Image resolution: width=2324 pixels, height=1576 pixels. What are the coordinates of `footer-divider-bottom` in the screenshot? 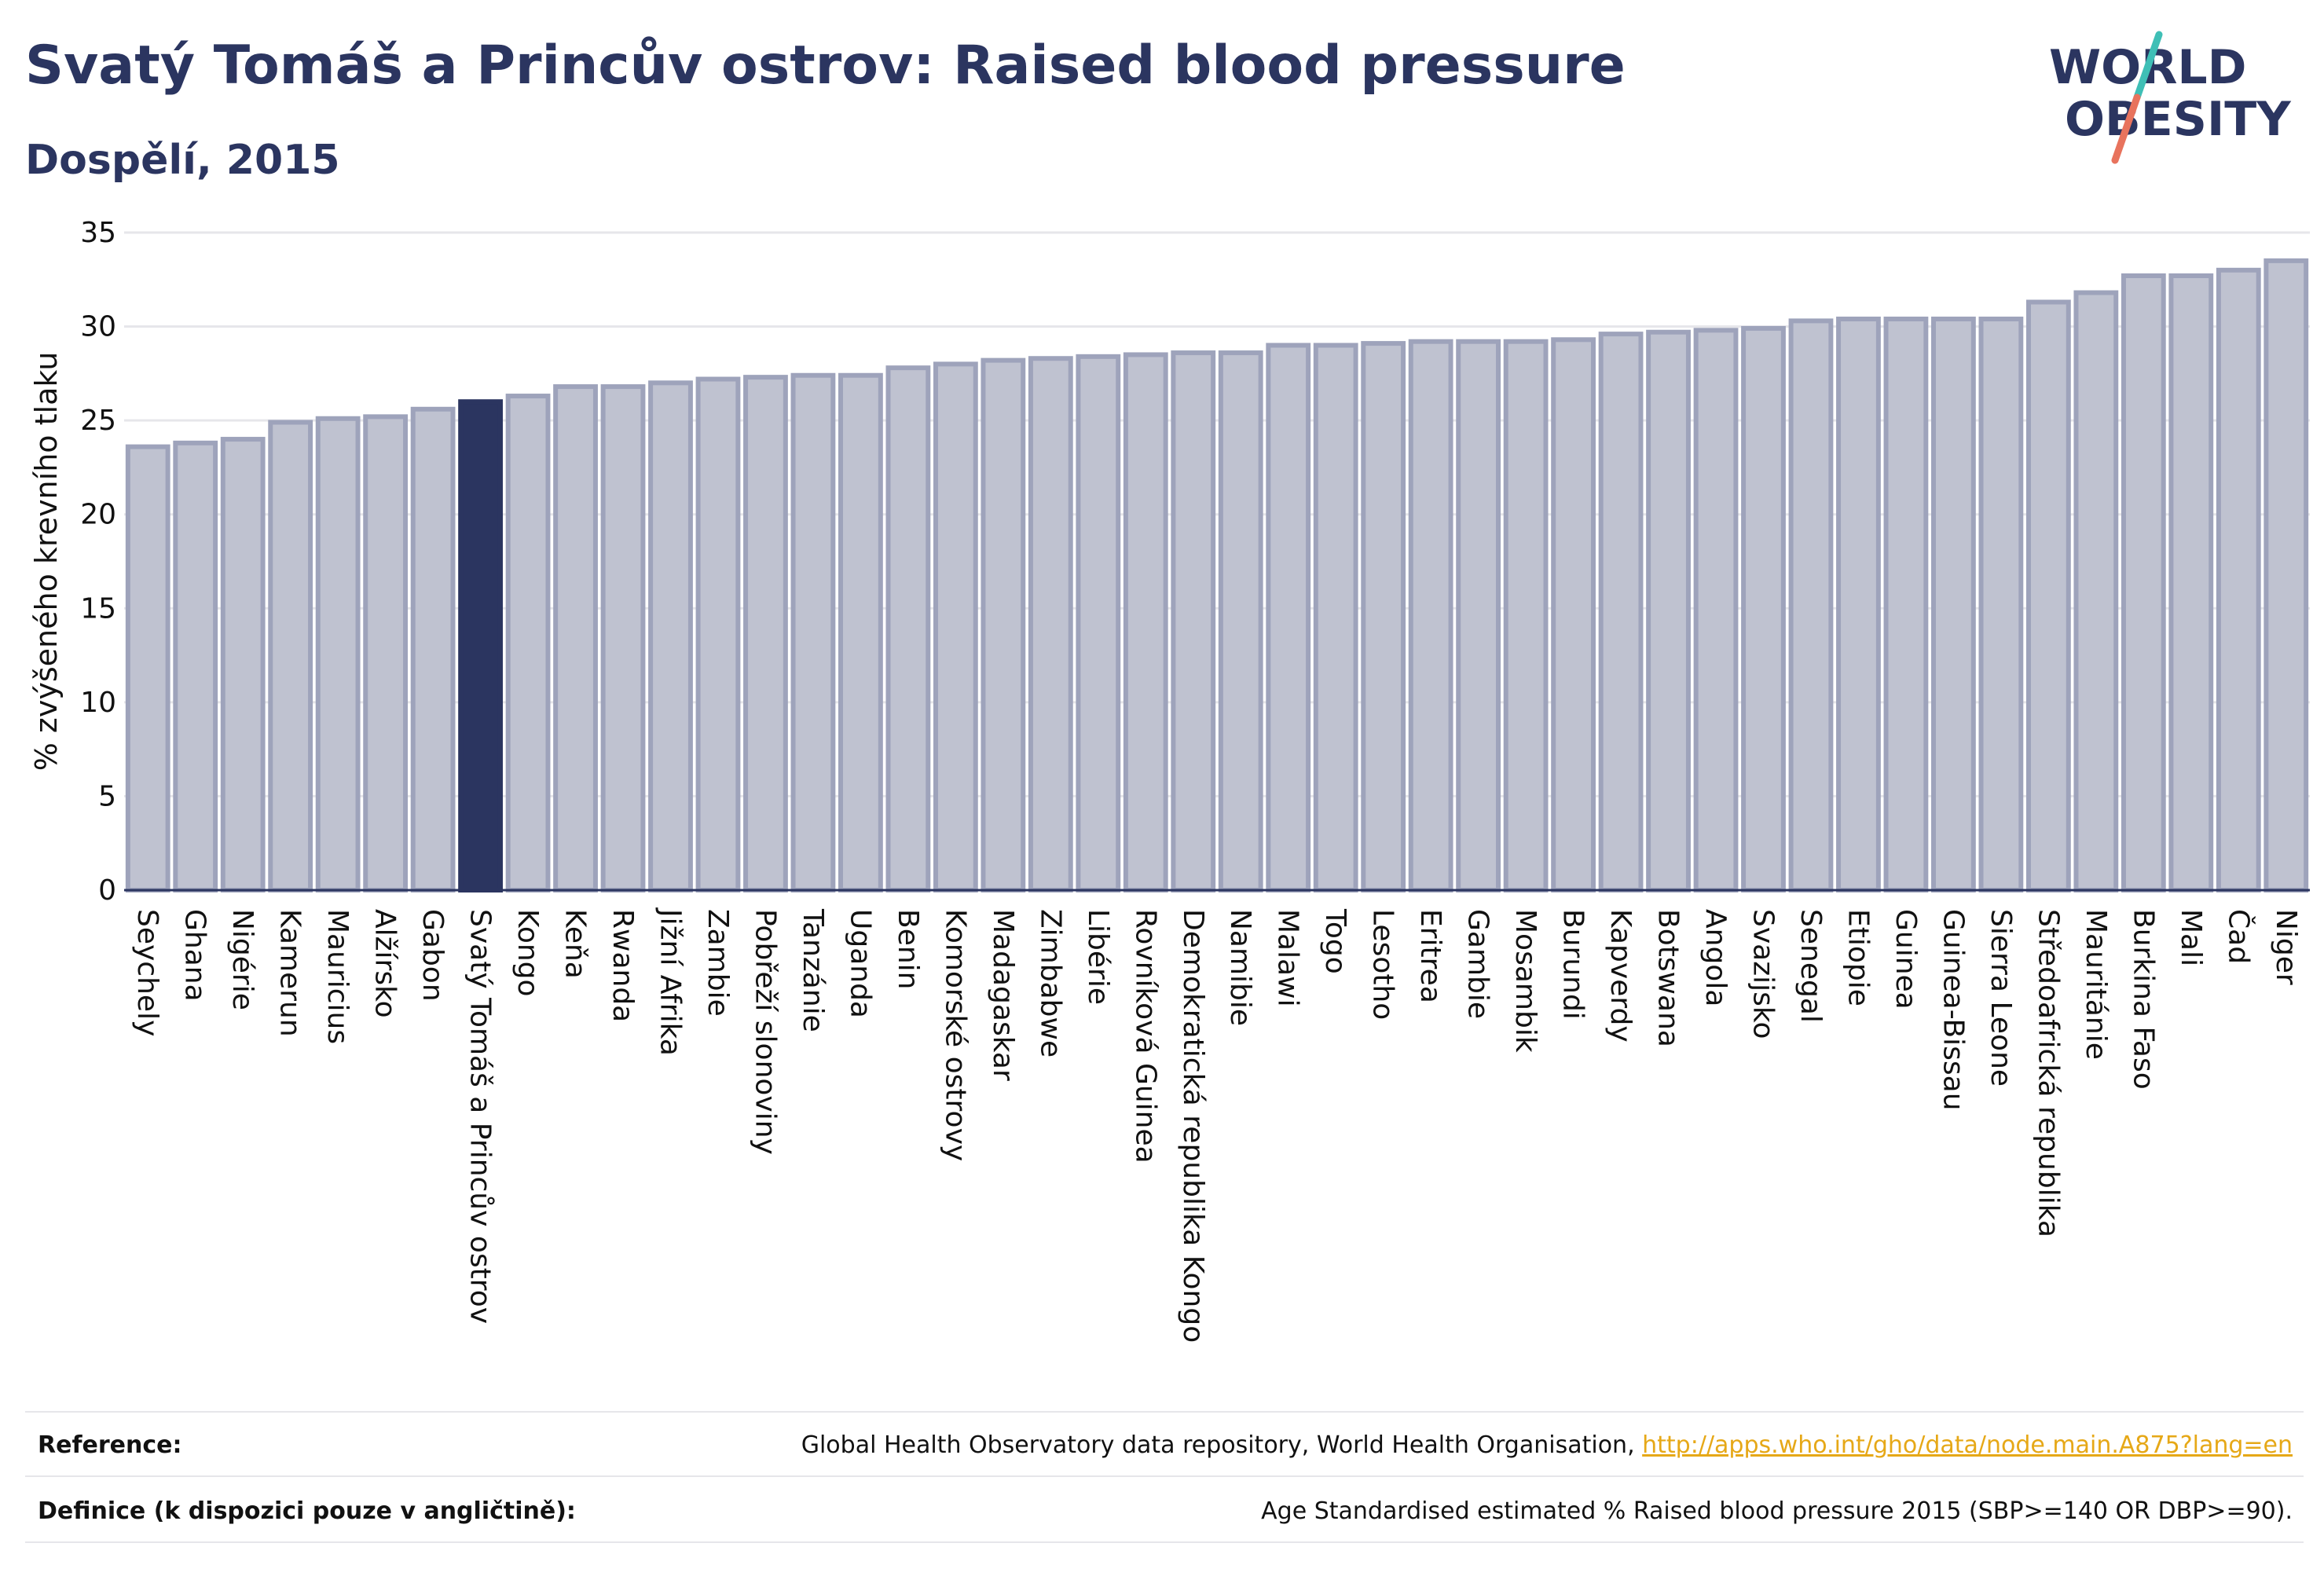 It's located at (1164, 1542).